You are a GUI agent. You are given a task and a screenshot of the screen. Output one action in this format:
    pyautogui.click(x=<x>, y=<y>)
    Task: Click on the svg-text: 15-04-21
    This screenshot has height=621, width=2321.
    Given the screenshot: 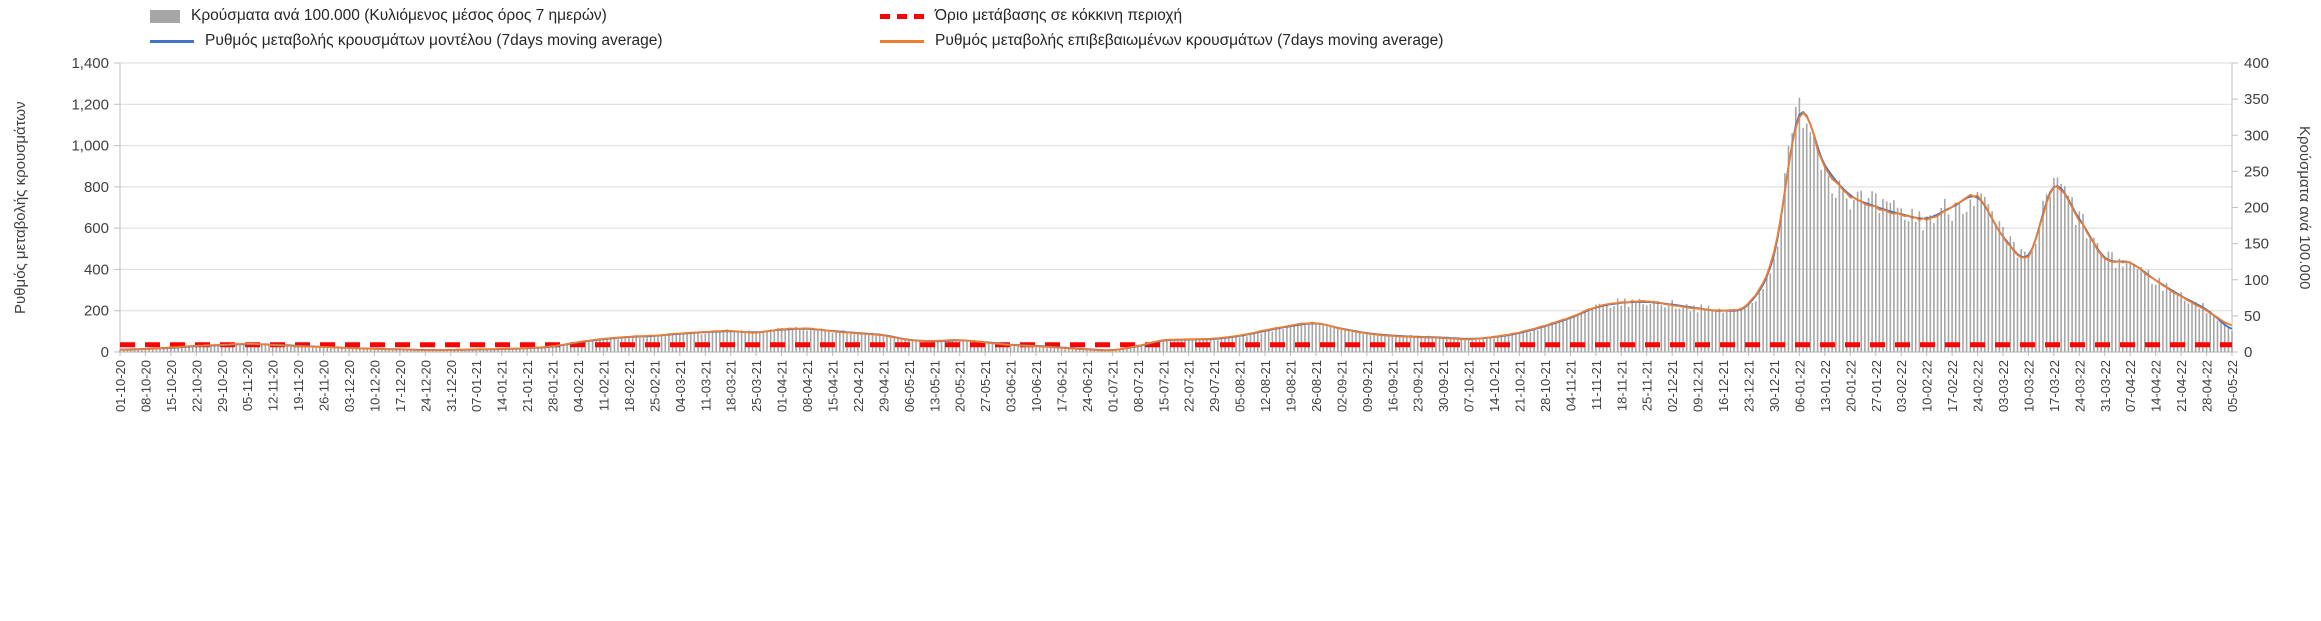 What is the action you would take?
    pyautogui.click(x=832, y=386)
    